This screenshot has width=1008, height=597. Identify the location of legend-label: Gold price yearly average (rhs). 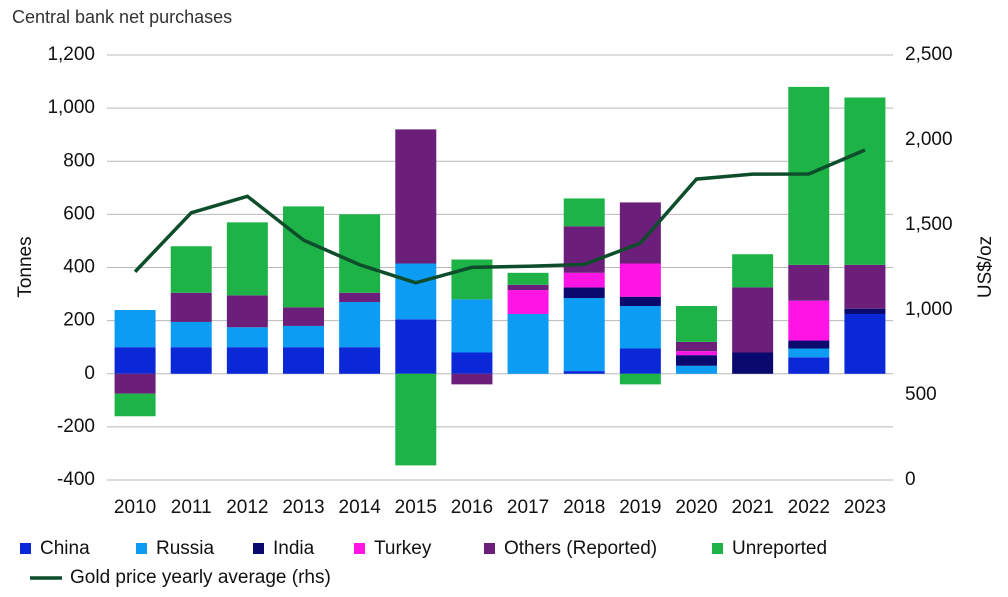
(200, 577).